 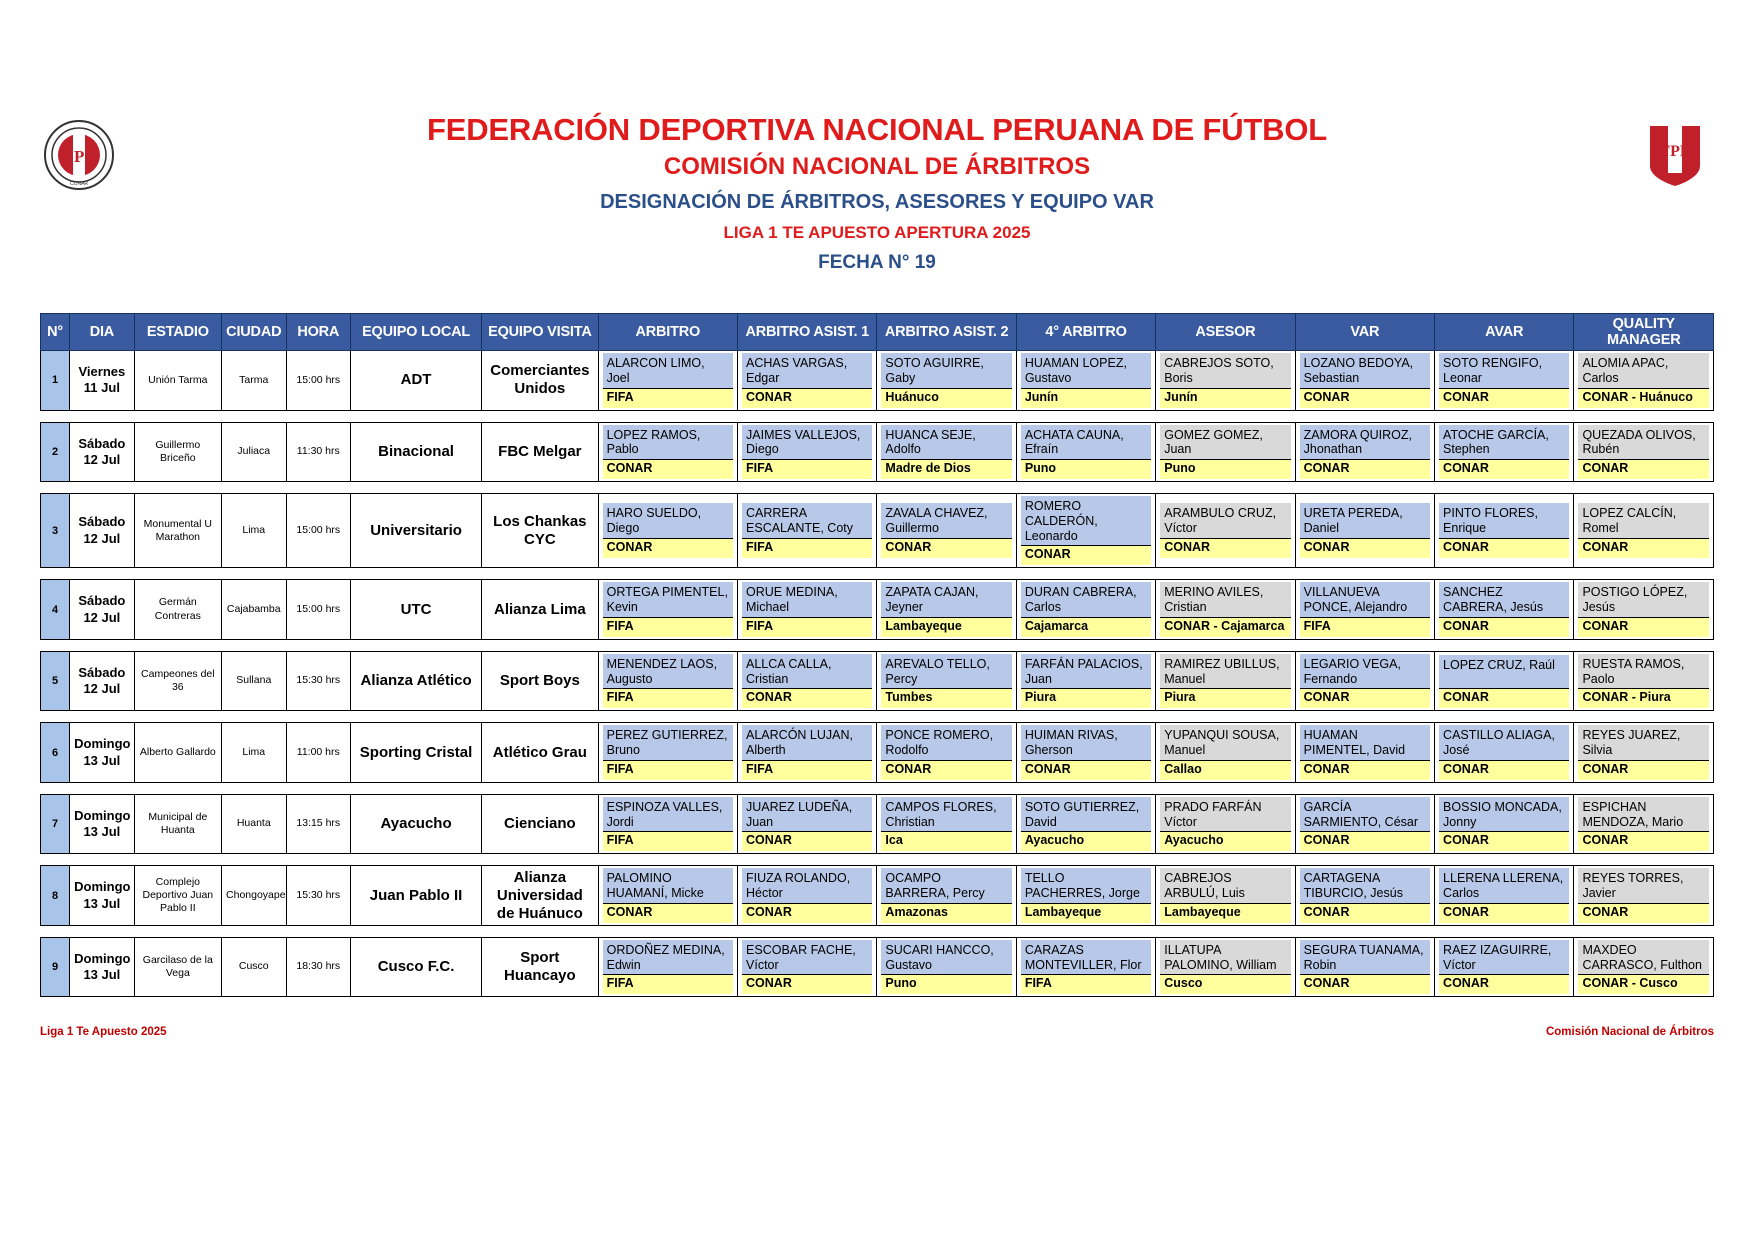 What do you see at coordinates (946, 442) in the screenshot?
I see `official-name: HUANCA SEJE, Adolfo` at bounding box center [946, 442].